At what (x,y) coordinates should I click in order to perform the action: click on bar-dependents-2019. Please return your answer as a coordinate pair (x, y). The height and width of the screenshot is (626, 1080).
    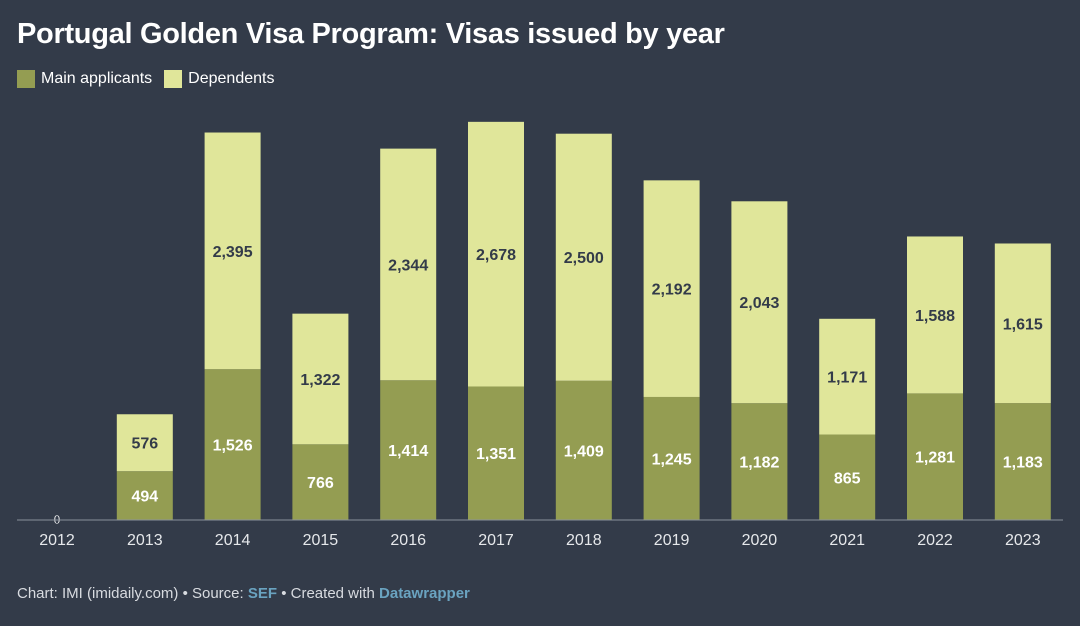
    Looking at the image, I should click on (671, 288).